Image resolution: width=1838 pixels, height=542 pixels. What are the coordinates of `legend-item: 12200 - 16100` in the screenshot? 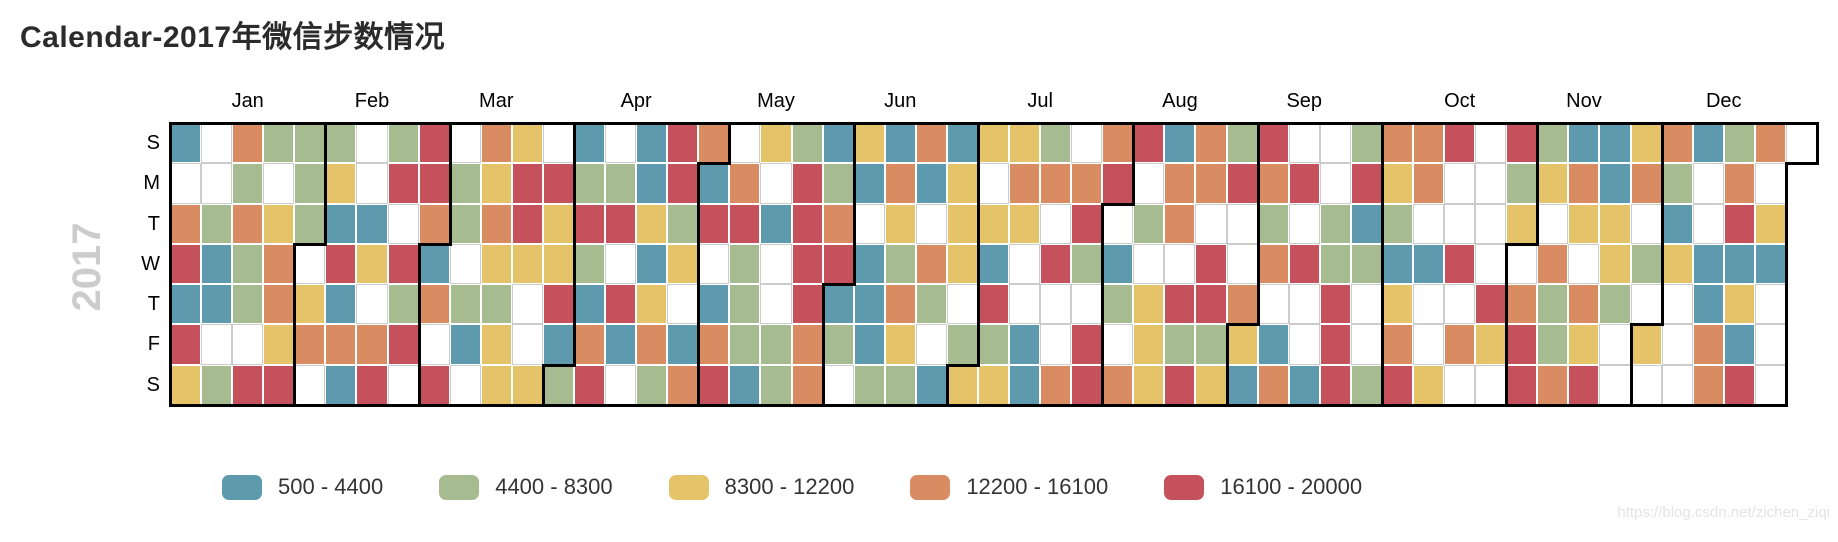 It's located at (1009, 487).